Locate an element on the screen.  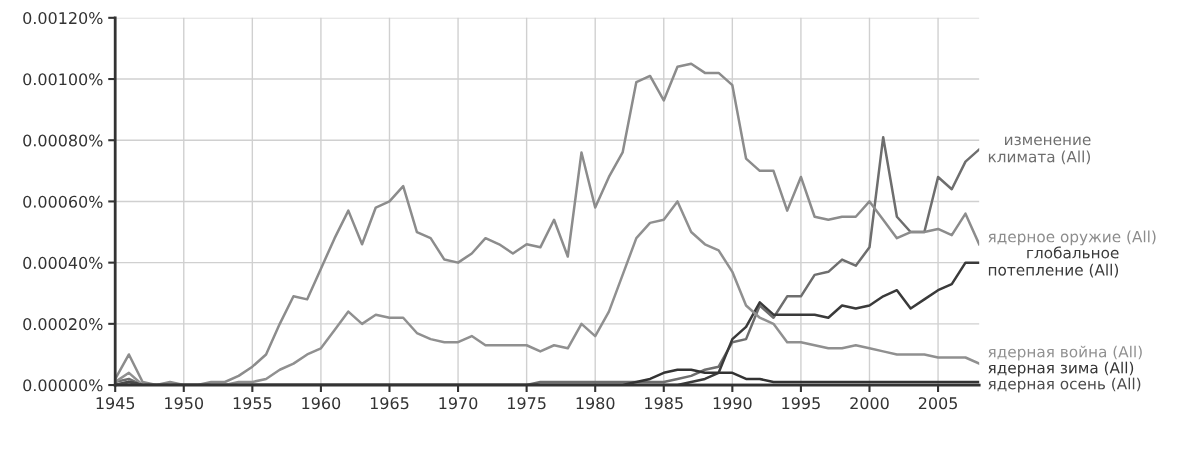
y-tick-label: 0.00000% is located at coordinates (63, 385).